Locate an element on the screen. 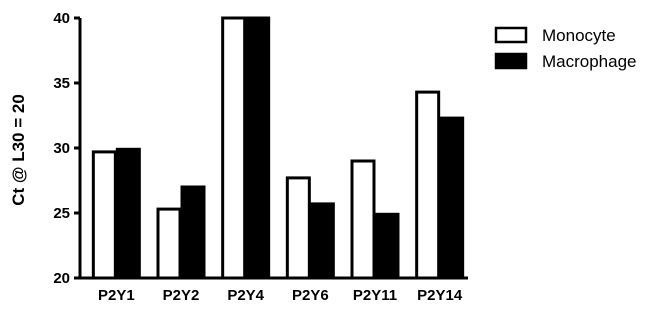 This screenshot has width=658, height=322. x-tick-label: P2Y4 is located at coordinates (245, 295).